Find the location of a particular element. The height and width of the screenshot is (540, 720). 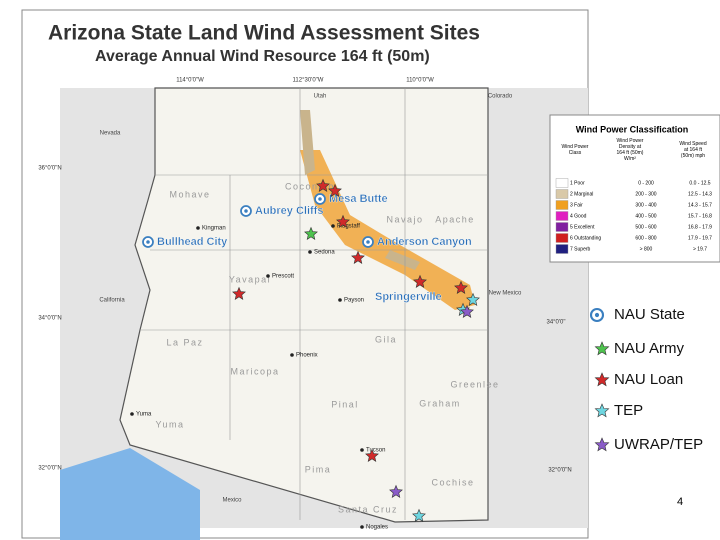

city-label: Tucson is located at coordinates (375, 451).